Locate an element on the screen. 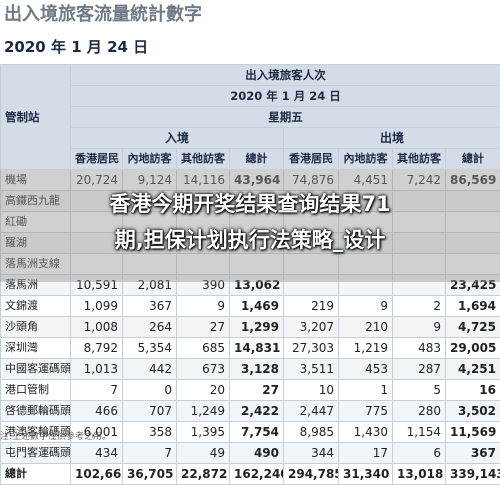 Image resolution: width=500 pixels, height=485 pixels. control-point-name: 屯門客運碼頭 is located at coordinates (36, 453).